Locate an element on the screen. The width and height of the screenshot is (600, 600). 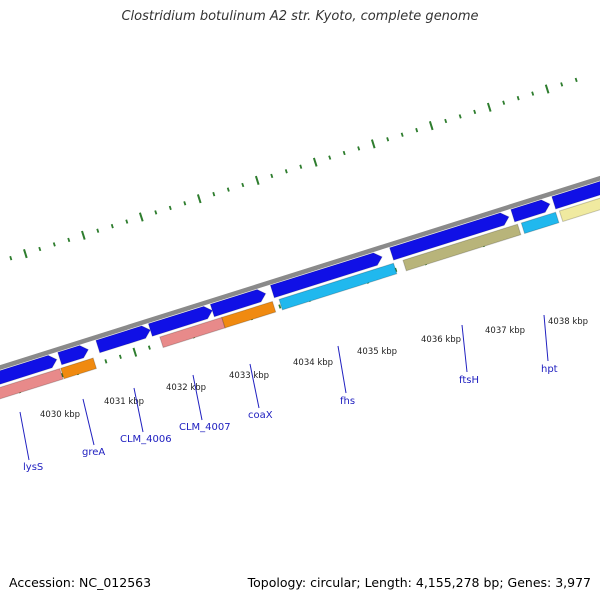
kbp-label: 4032 kbp is located at coordinates (186, 388).